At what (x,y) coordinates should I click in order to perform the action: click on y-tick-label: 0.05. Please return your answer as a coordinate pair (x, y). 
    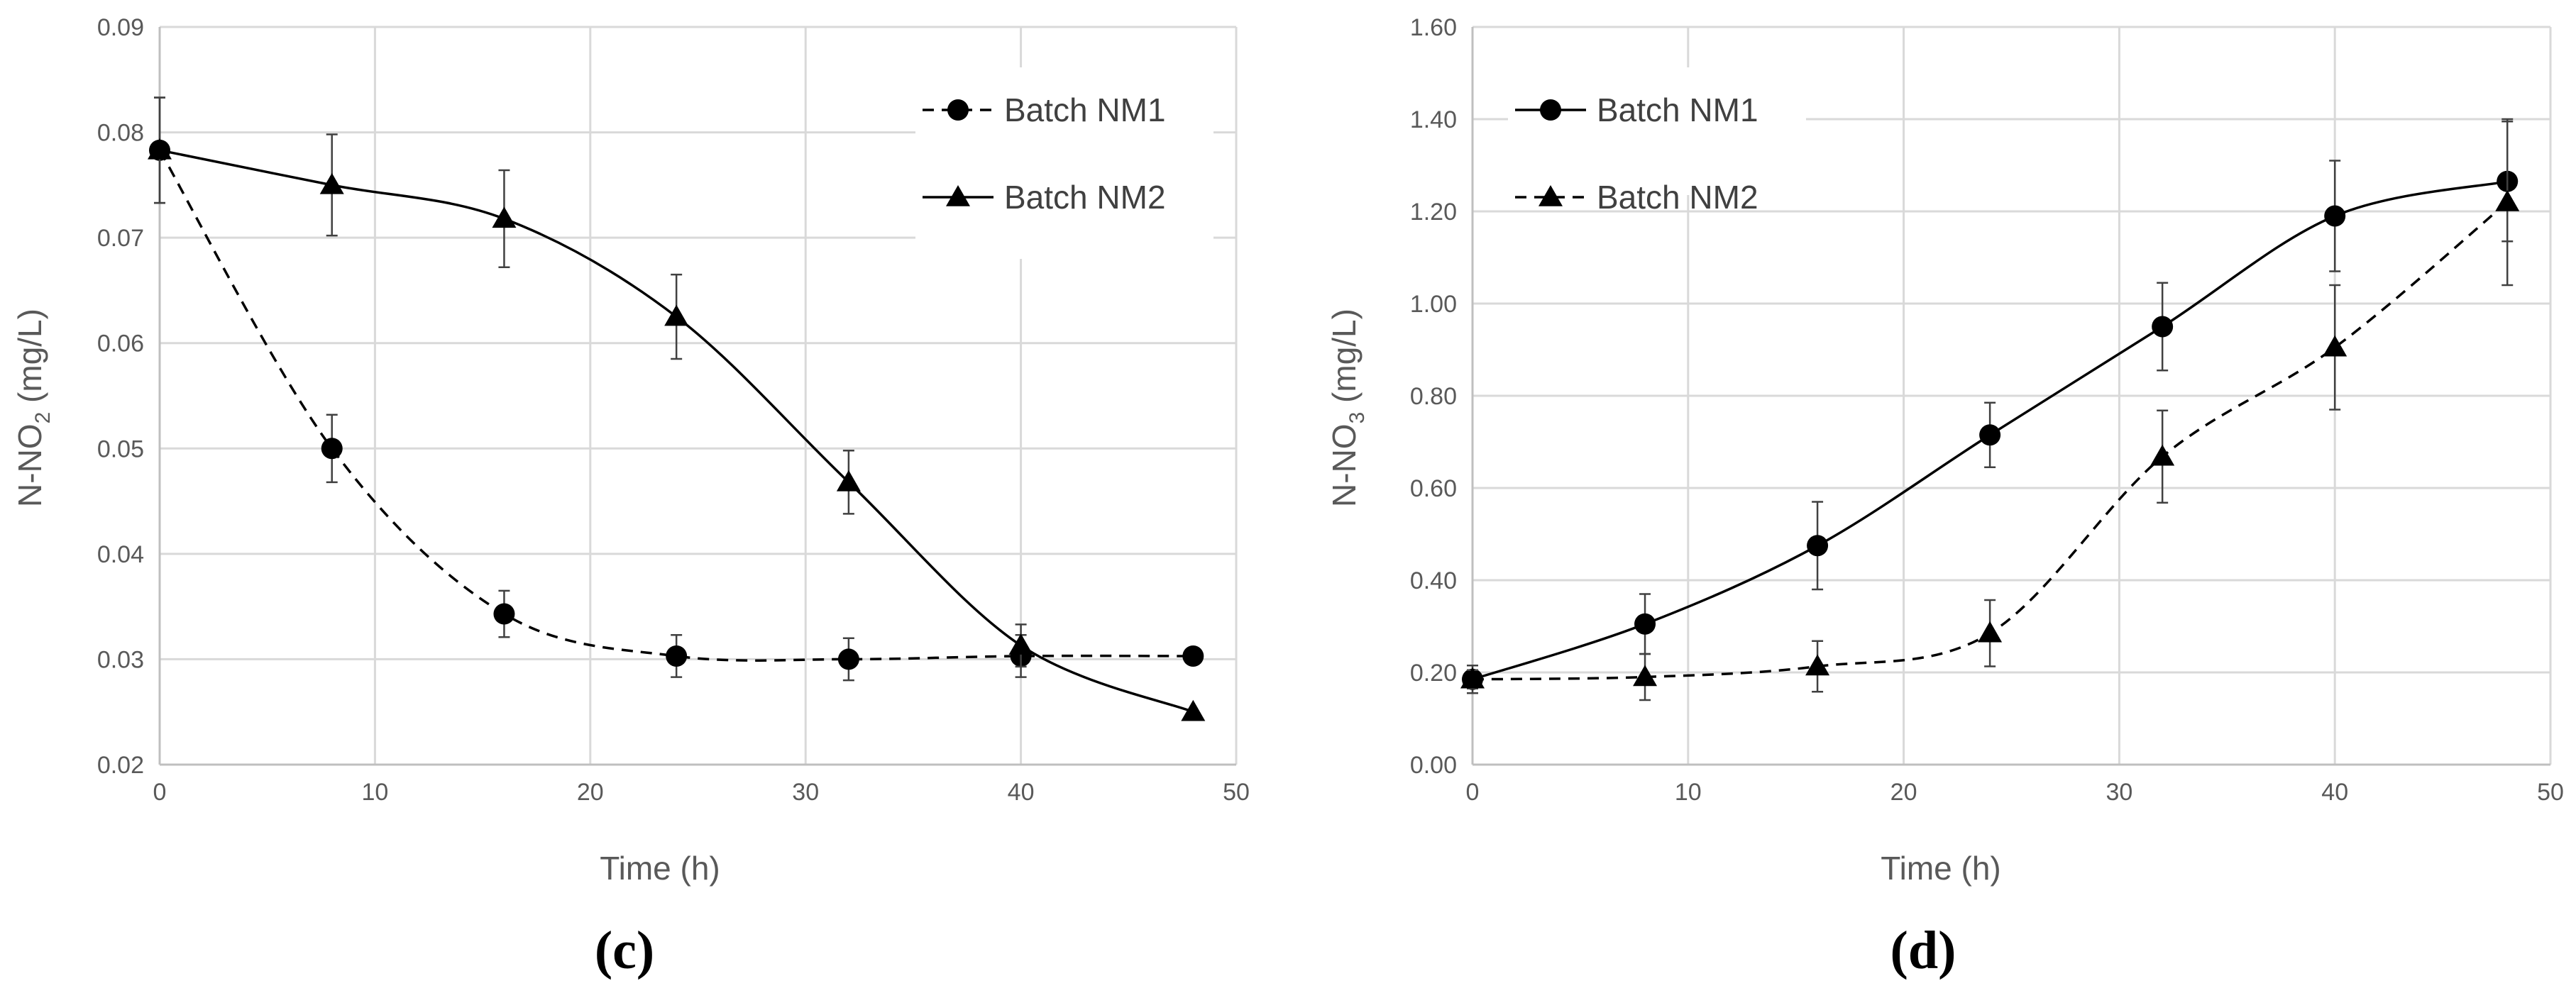
    Looking at the image, I should click on (120, 449).